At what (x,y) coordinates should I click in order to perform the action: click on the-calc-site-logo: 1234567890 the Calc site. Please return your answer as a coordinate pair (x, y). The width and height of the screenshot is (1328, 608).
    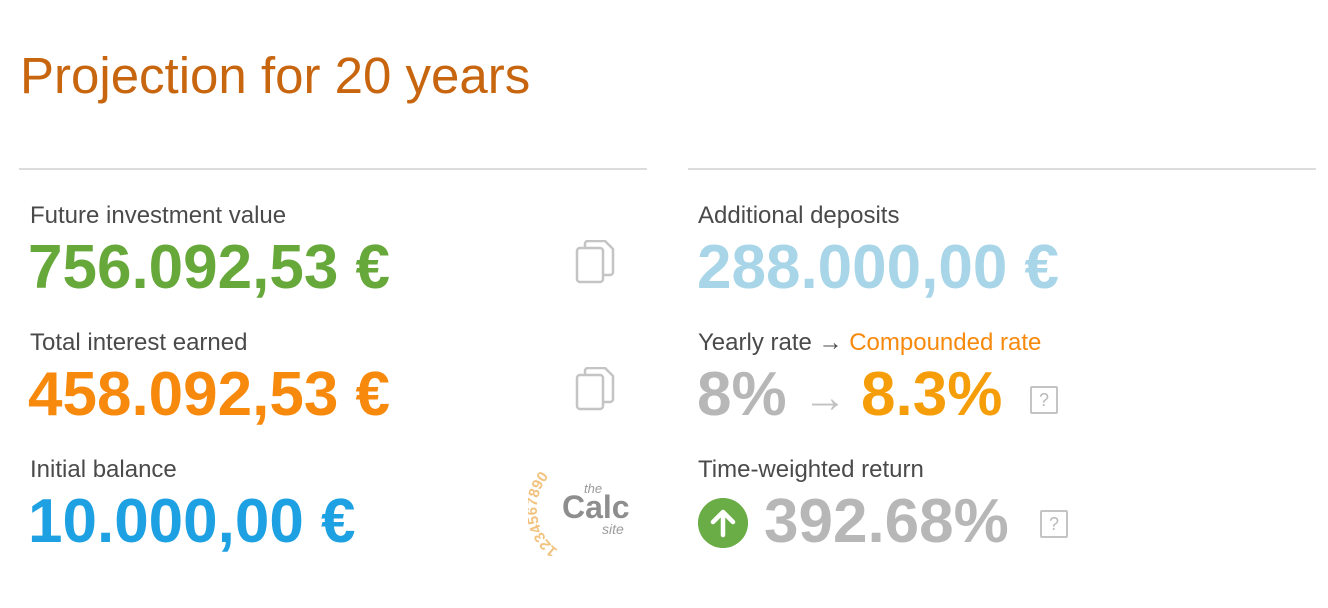
    Looking at the image, I should click on (579, 515).